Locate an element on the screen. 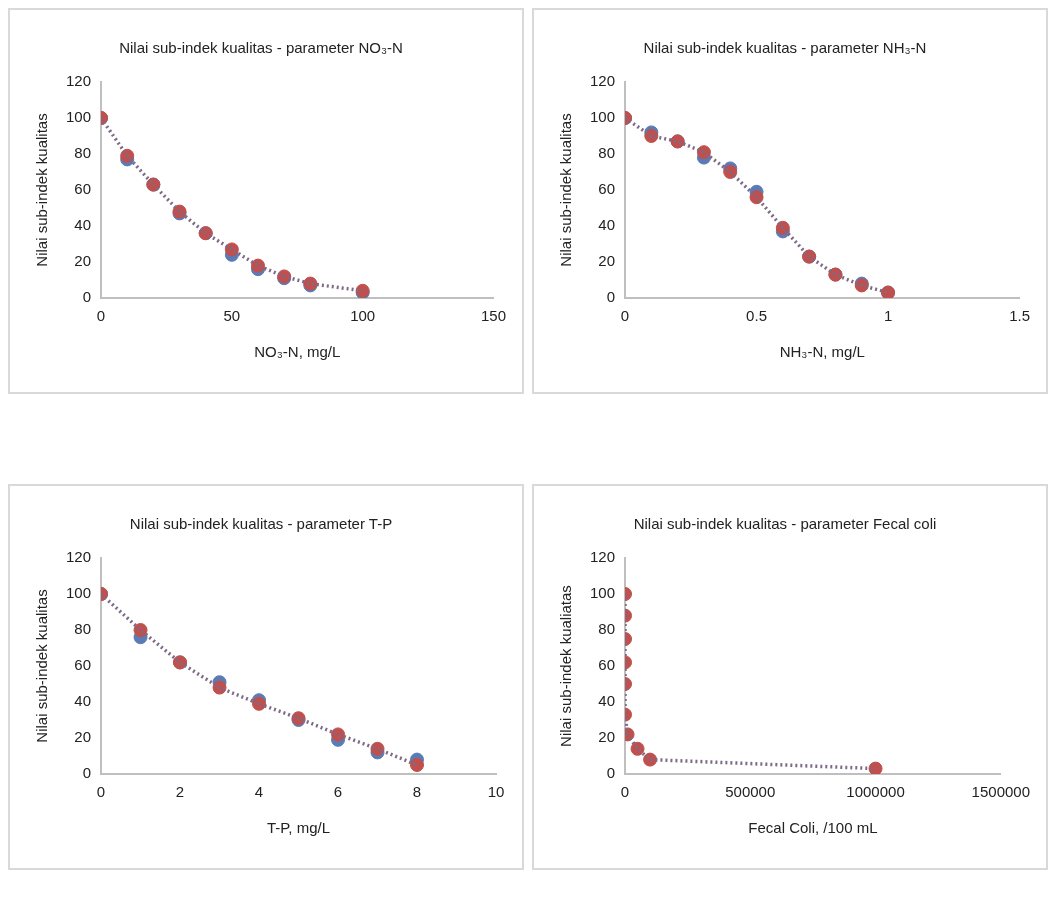 Image resolution: width=1056 pixels, height=908 pixels. x-tick-label: 2 is located at coordinates (180, 792).